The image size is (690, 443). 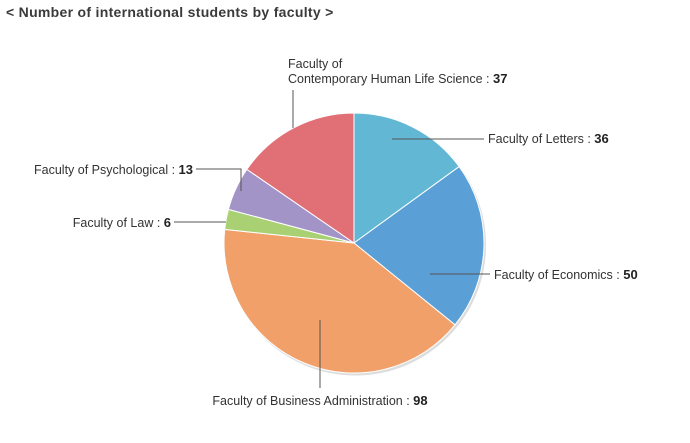 What do you see at coordinates (319, 400) in the screenshot?
I see `slice-label-3: Faculty of Business Administration : 98` at bounding box center [319, 400].